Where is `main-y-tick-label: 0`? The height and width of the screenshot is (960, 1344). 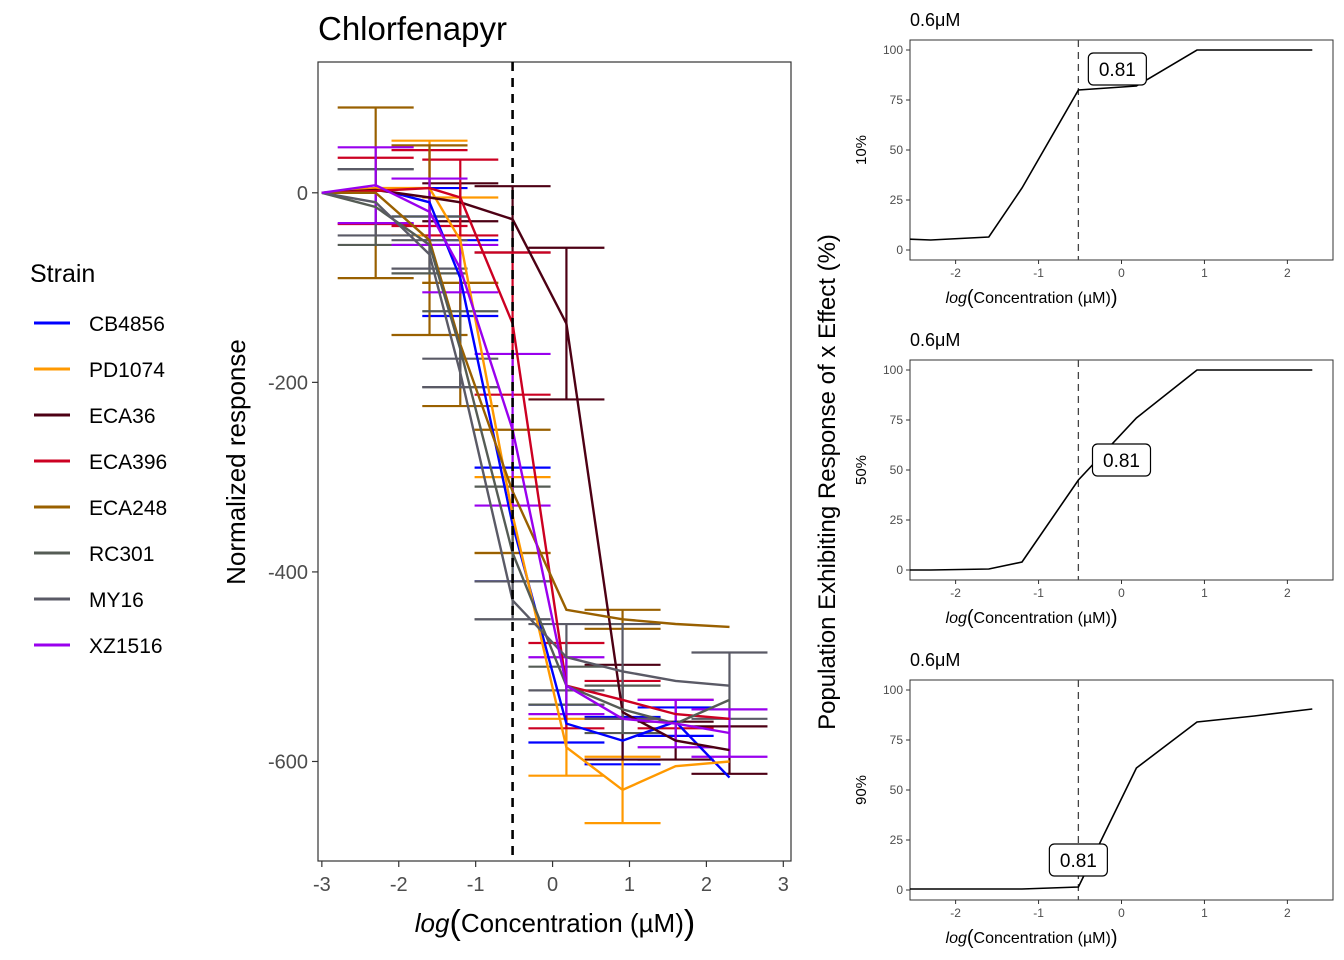 main-y-tick-label: 0 is located at coordinates (302, 194).